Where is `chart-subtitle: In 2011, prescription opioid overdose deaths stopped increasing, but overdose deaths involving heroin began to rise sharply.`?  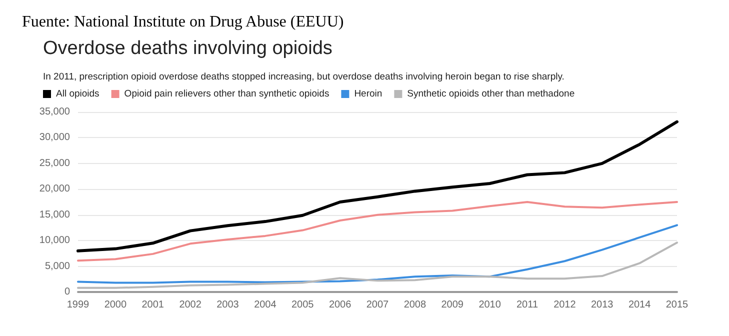 chart-subtitle: In 2011, prescription opioid overdose deaths stopped increasing, but overdose deaths involving heroin began to rise sharply. is located at coordinates (303, 77).